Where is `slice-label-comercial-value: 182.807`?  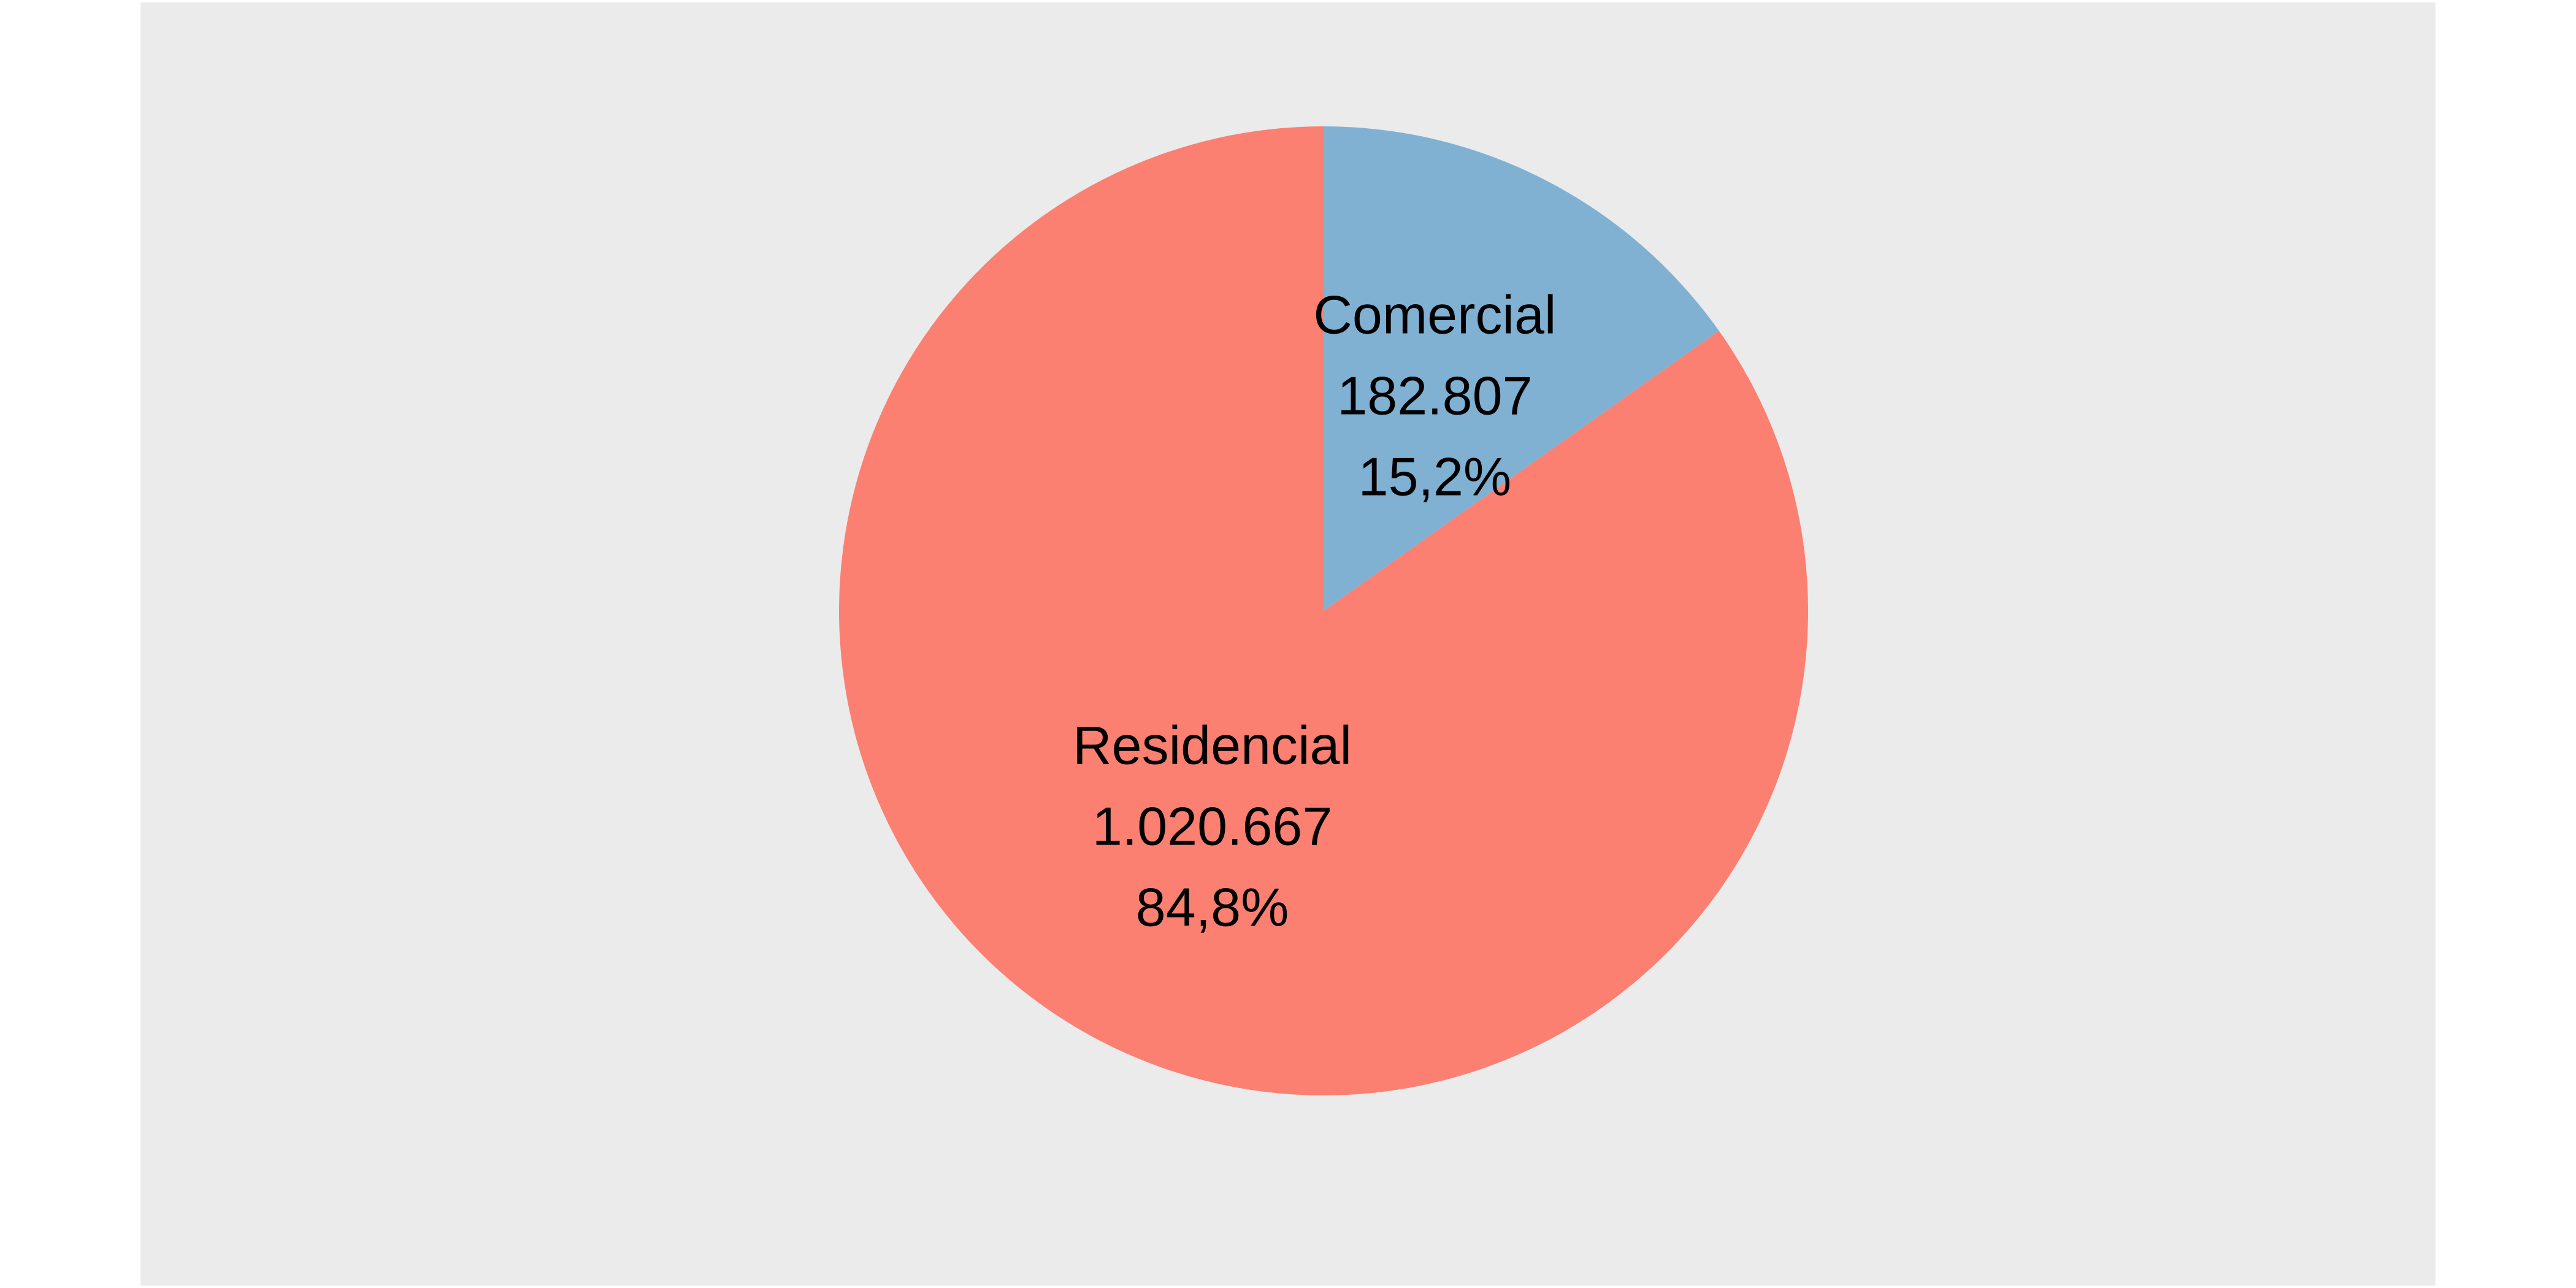 slice-label-comercial-value: 182.807 is located at coordinates (1434, 396).